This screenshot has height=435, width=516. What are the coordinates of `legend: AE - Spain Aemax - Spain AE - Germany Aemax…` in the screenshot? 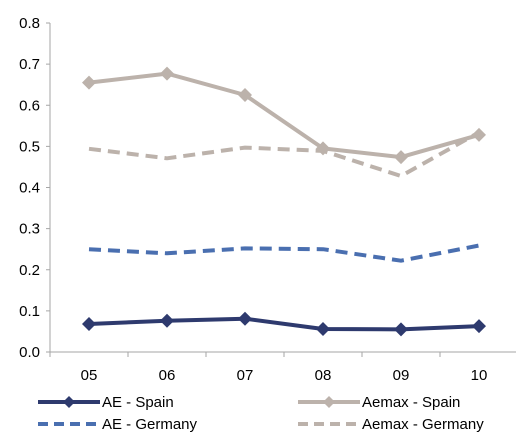 It's located at (261, 413).